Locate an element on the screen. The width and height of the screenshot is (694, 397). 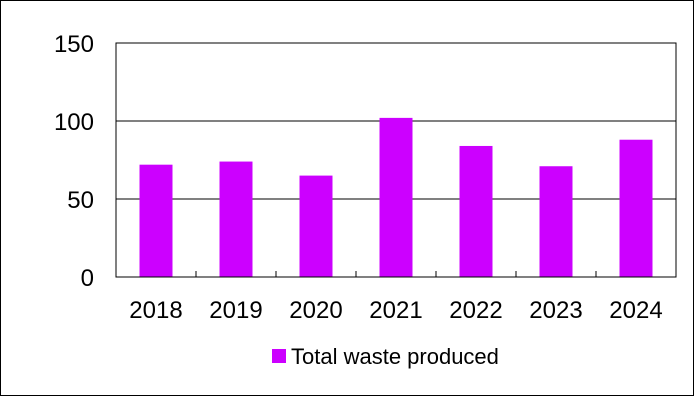
bar-2023 is located at coordinates (556, 221).